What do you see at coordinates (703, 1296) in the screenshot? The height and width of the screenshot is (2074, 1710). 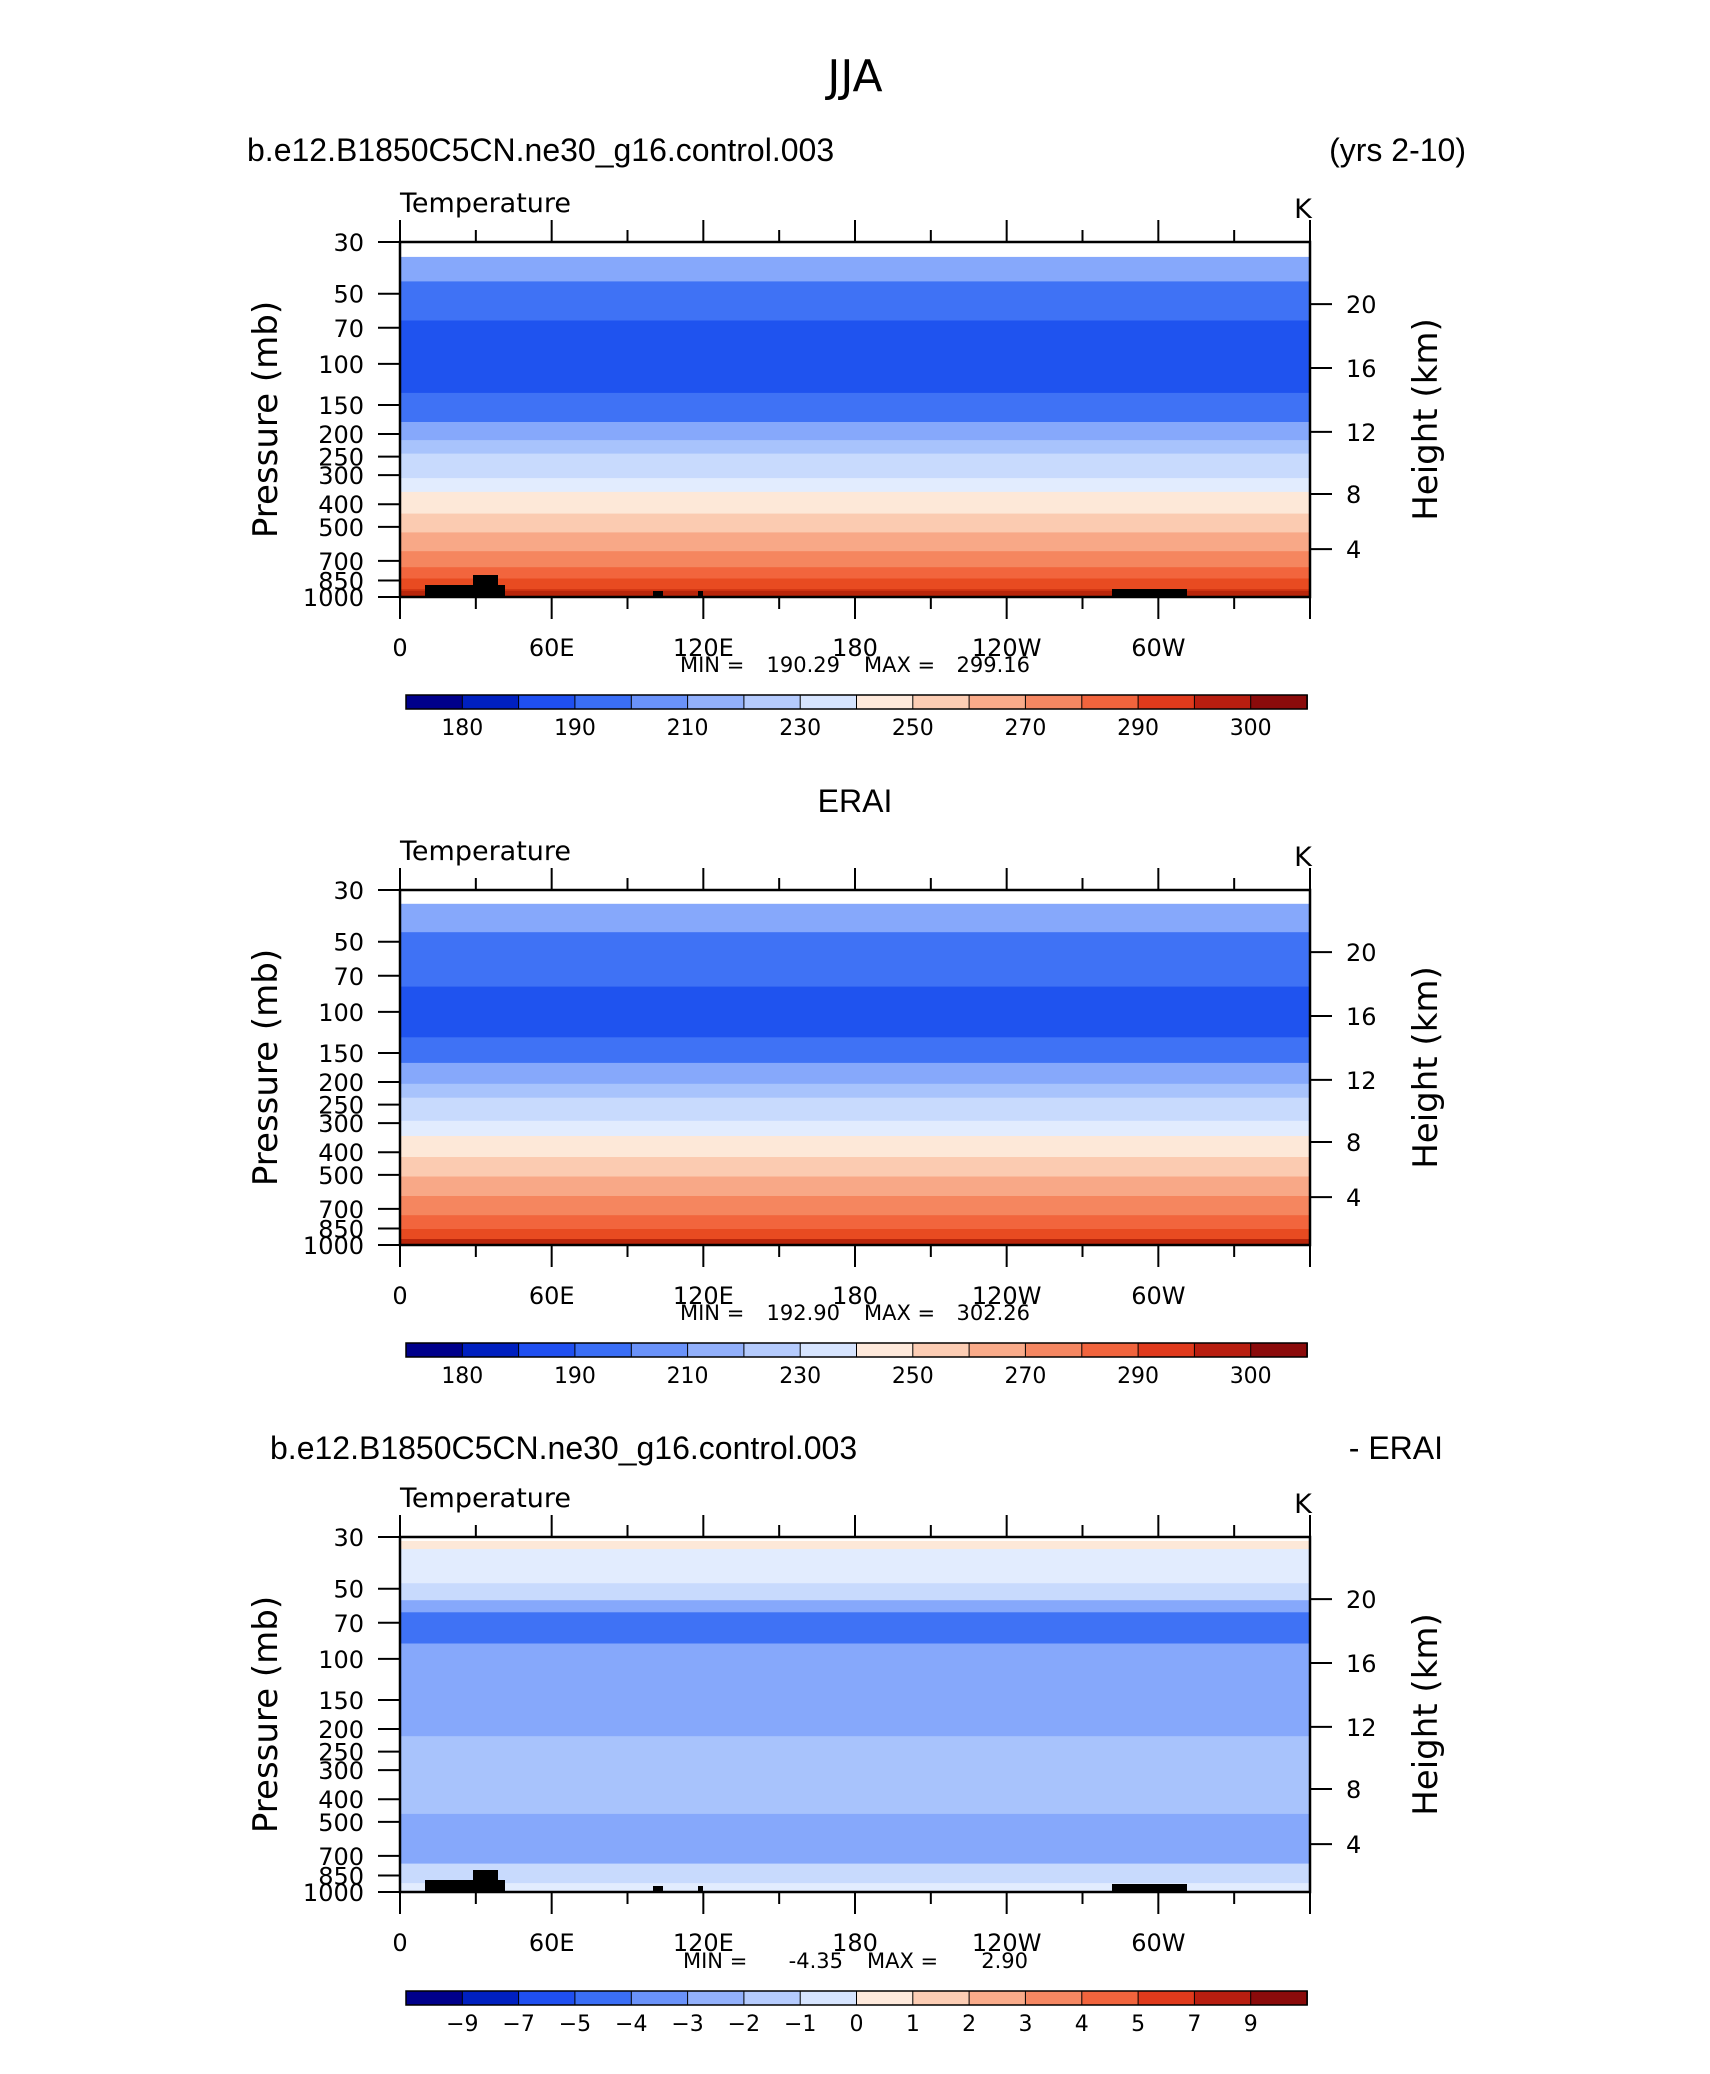 I see `lon-tick-label: 120E` at bounding box center [703, 1296].